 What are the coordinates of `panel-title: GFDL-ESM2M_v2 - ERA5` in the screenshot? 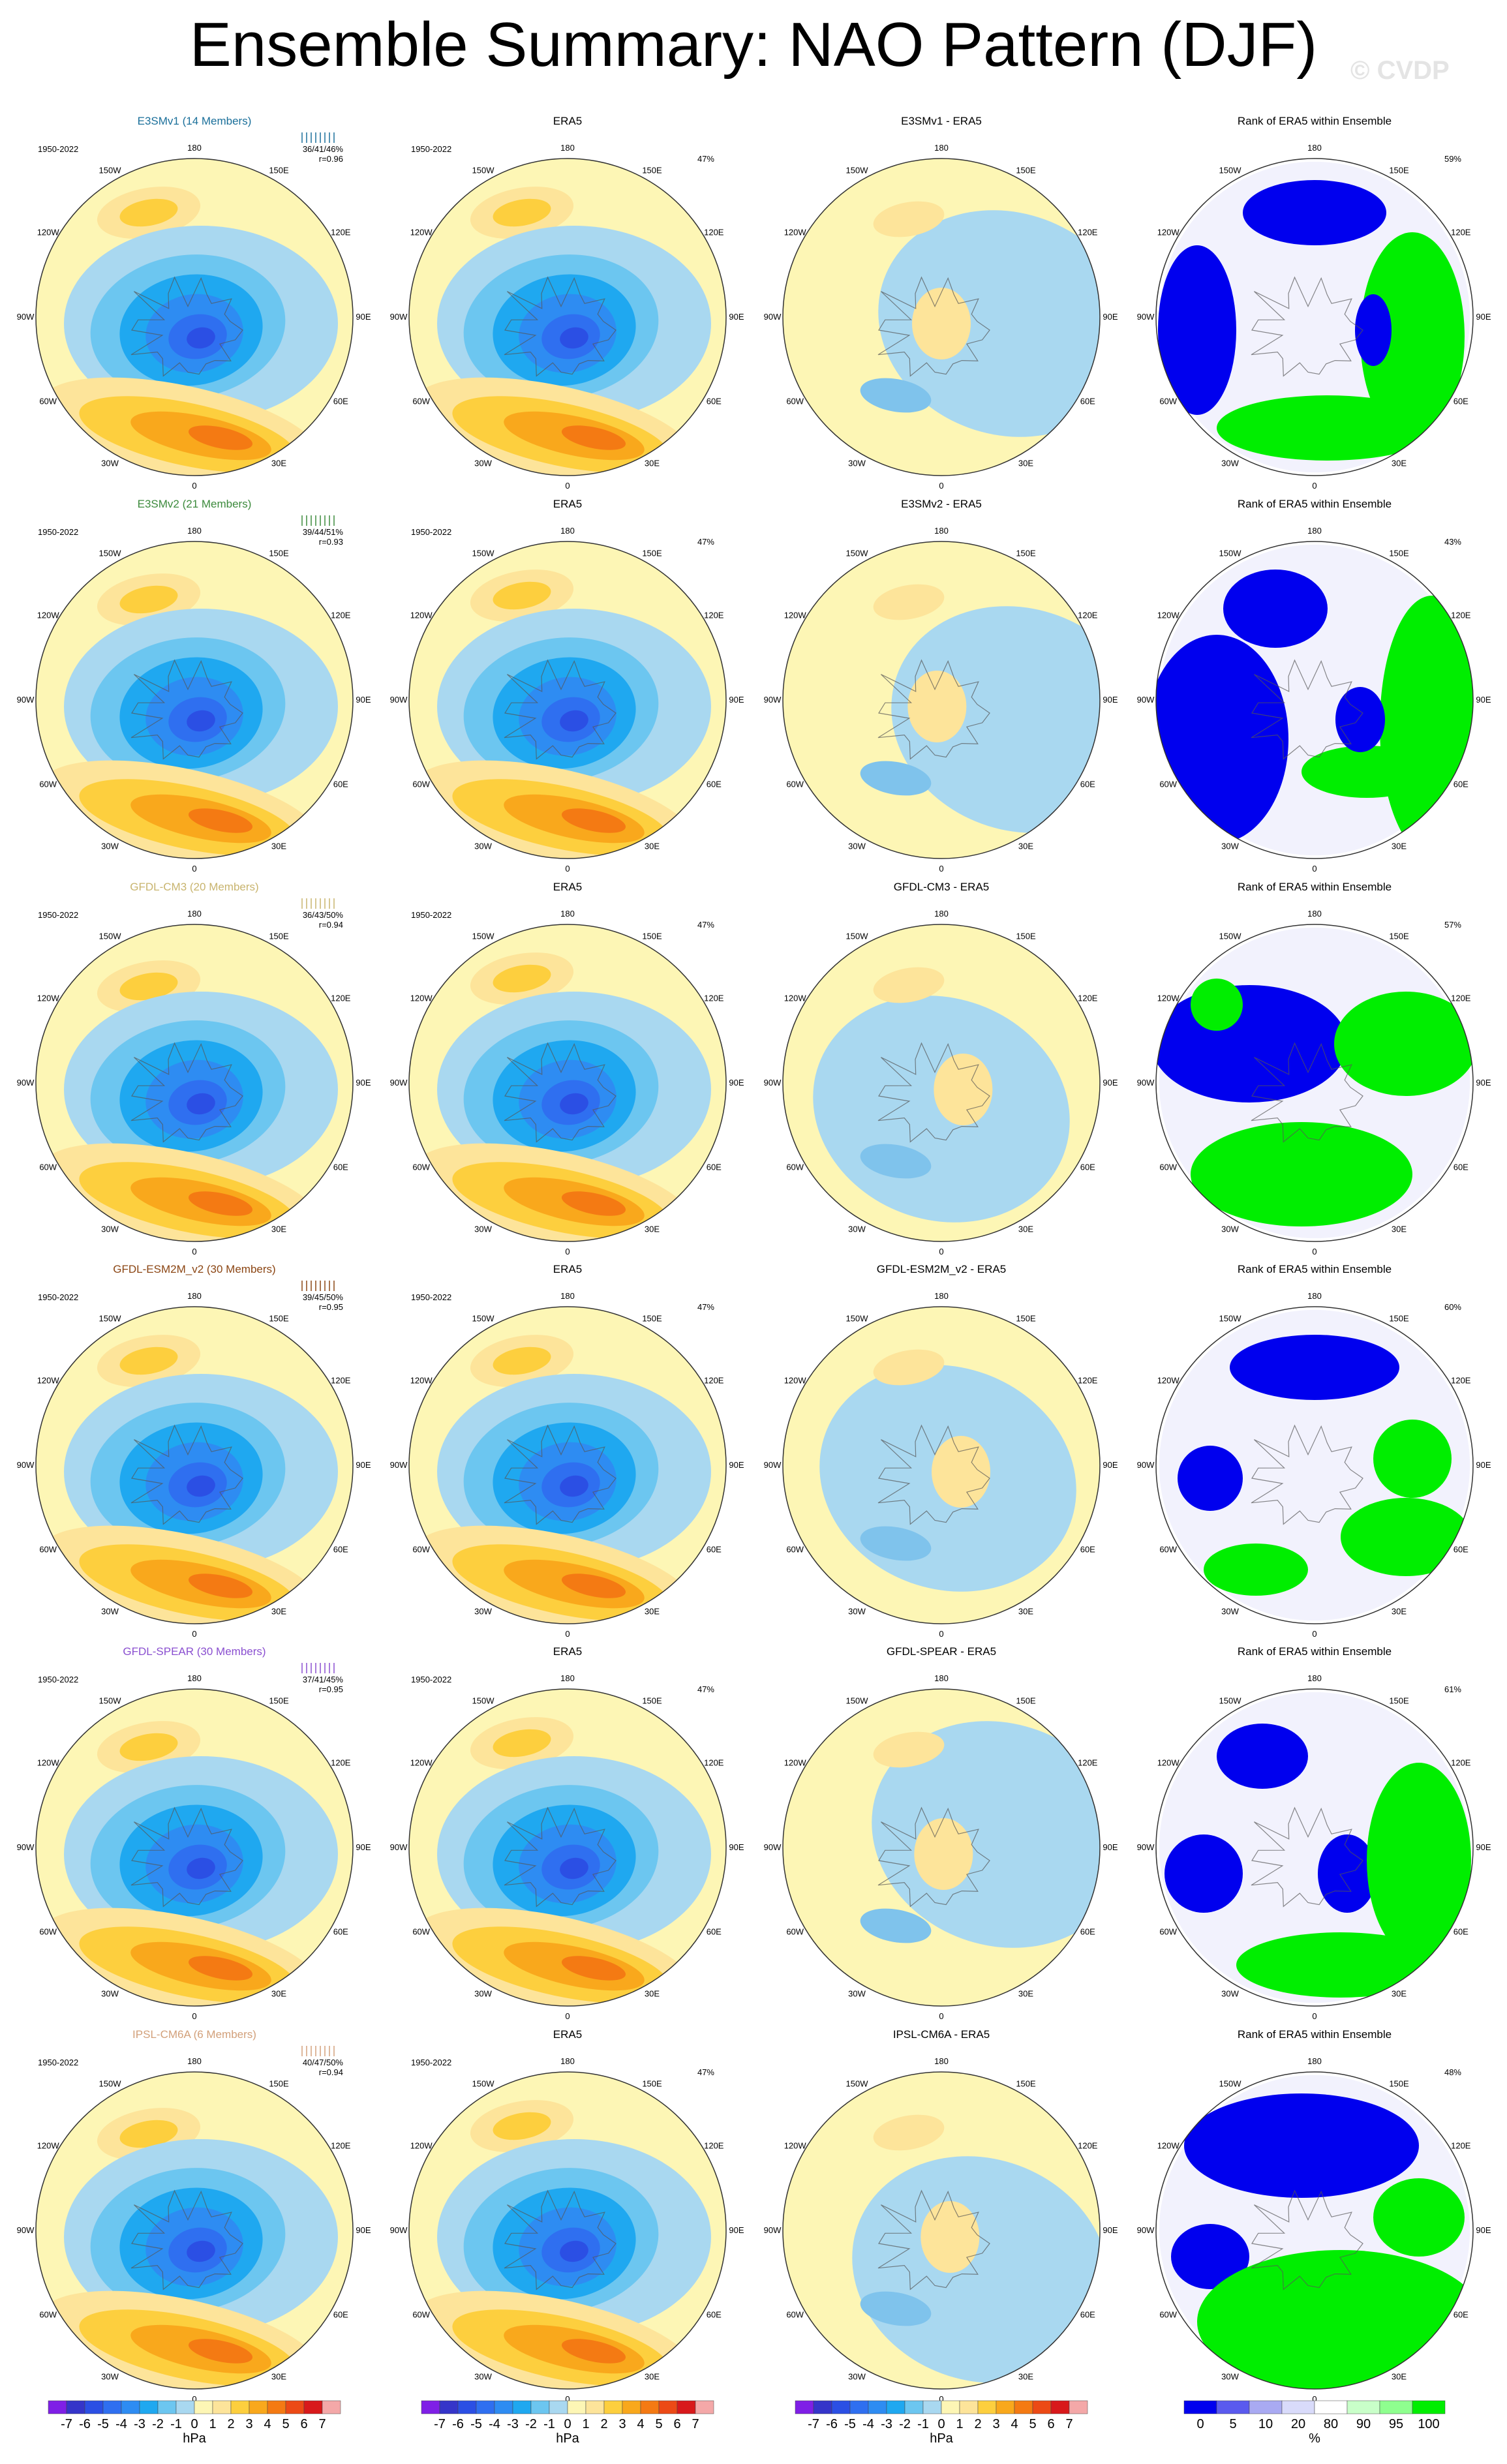 It's located at (941, 1269).